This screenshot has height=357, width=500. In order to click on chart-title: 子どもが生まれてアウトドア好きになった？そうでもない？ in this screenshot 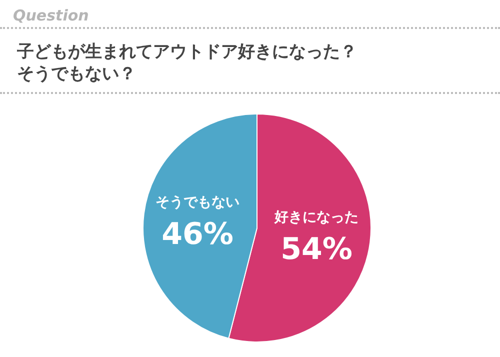, I will do `click(186, 63)`.